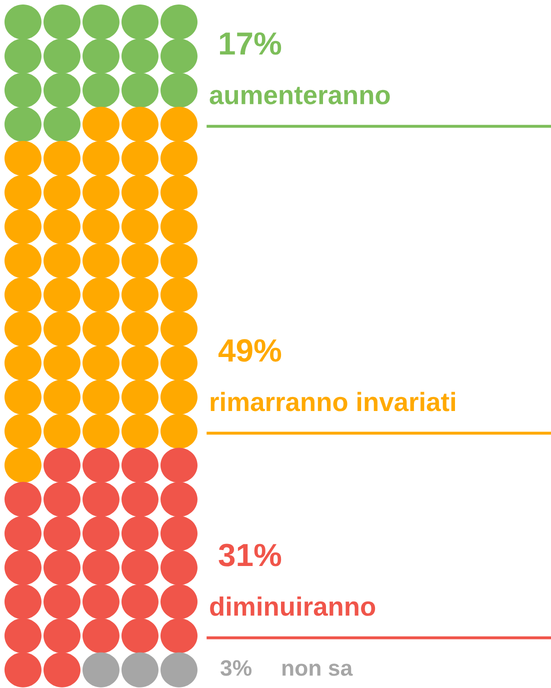 The image size is (551, 688). Describe the element at coordinates (251, 43) in the screenshot. I see `data-label: 17%` at that location.